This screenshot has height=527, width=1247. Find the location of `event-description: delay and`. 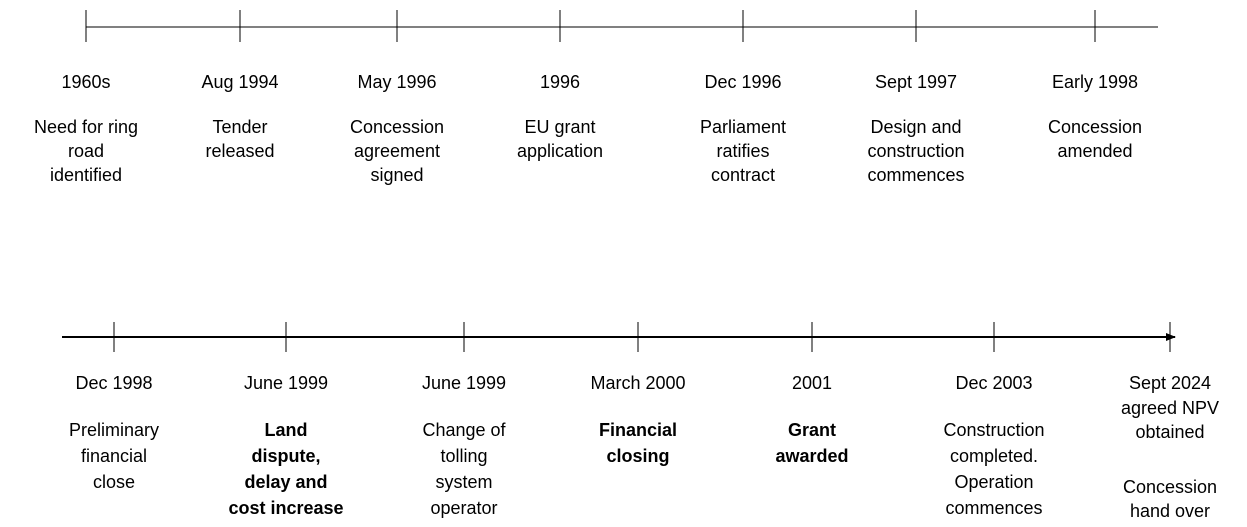

event-description: delay and is located at coordinates (285, 482).